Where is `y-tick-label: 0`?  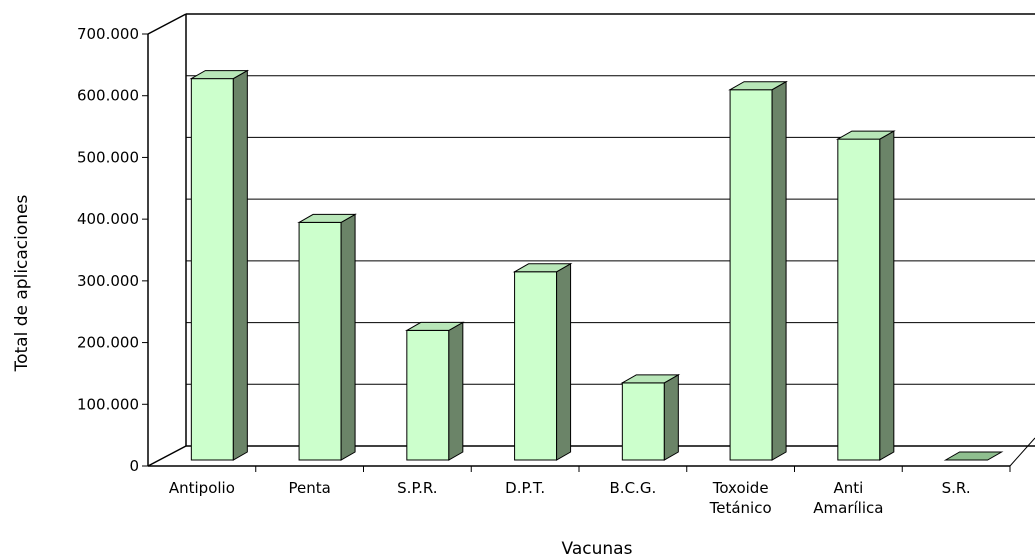 y-tick-label: 0 is located at coordinates (134, 466).